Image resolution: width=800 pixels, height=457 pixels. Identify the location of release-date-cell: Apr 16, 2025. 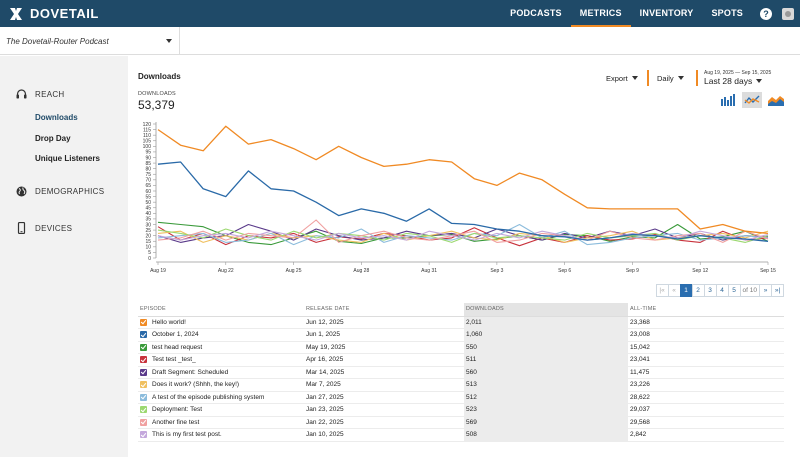
(384, 360).